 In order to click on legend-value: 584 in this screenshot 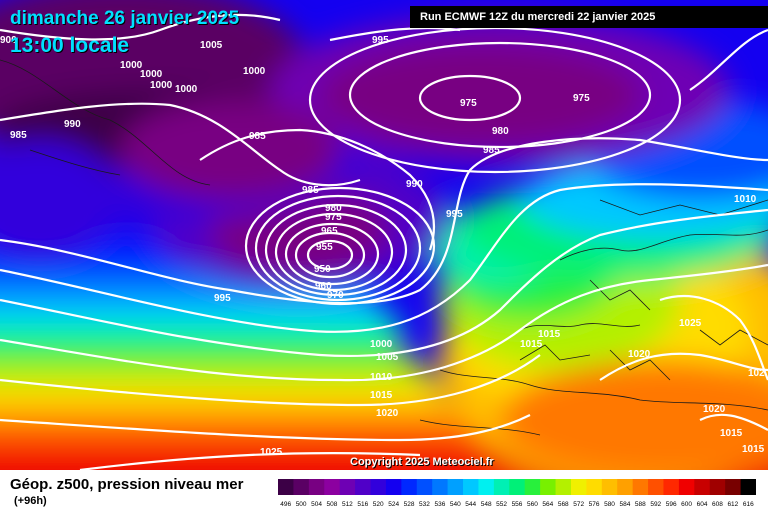, I will do `click(625, 504)`.